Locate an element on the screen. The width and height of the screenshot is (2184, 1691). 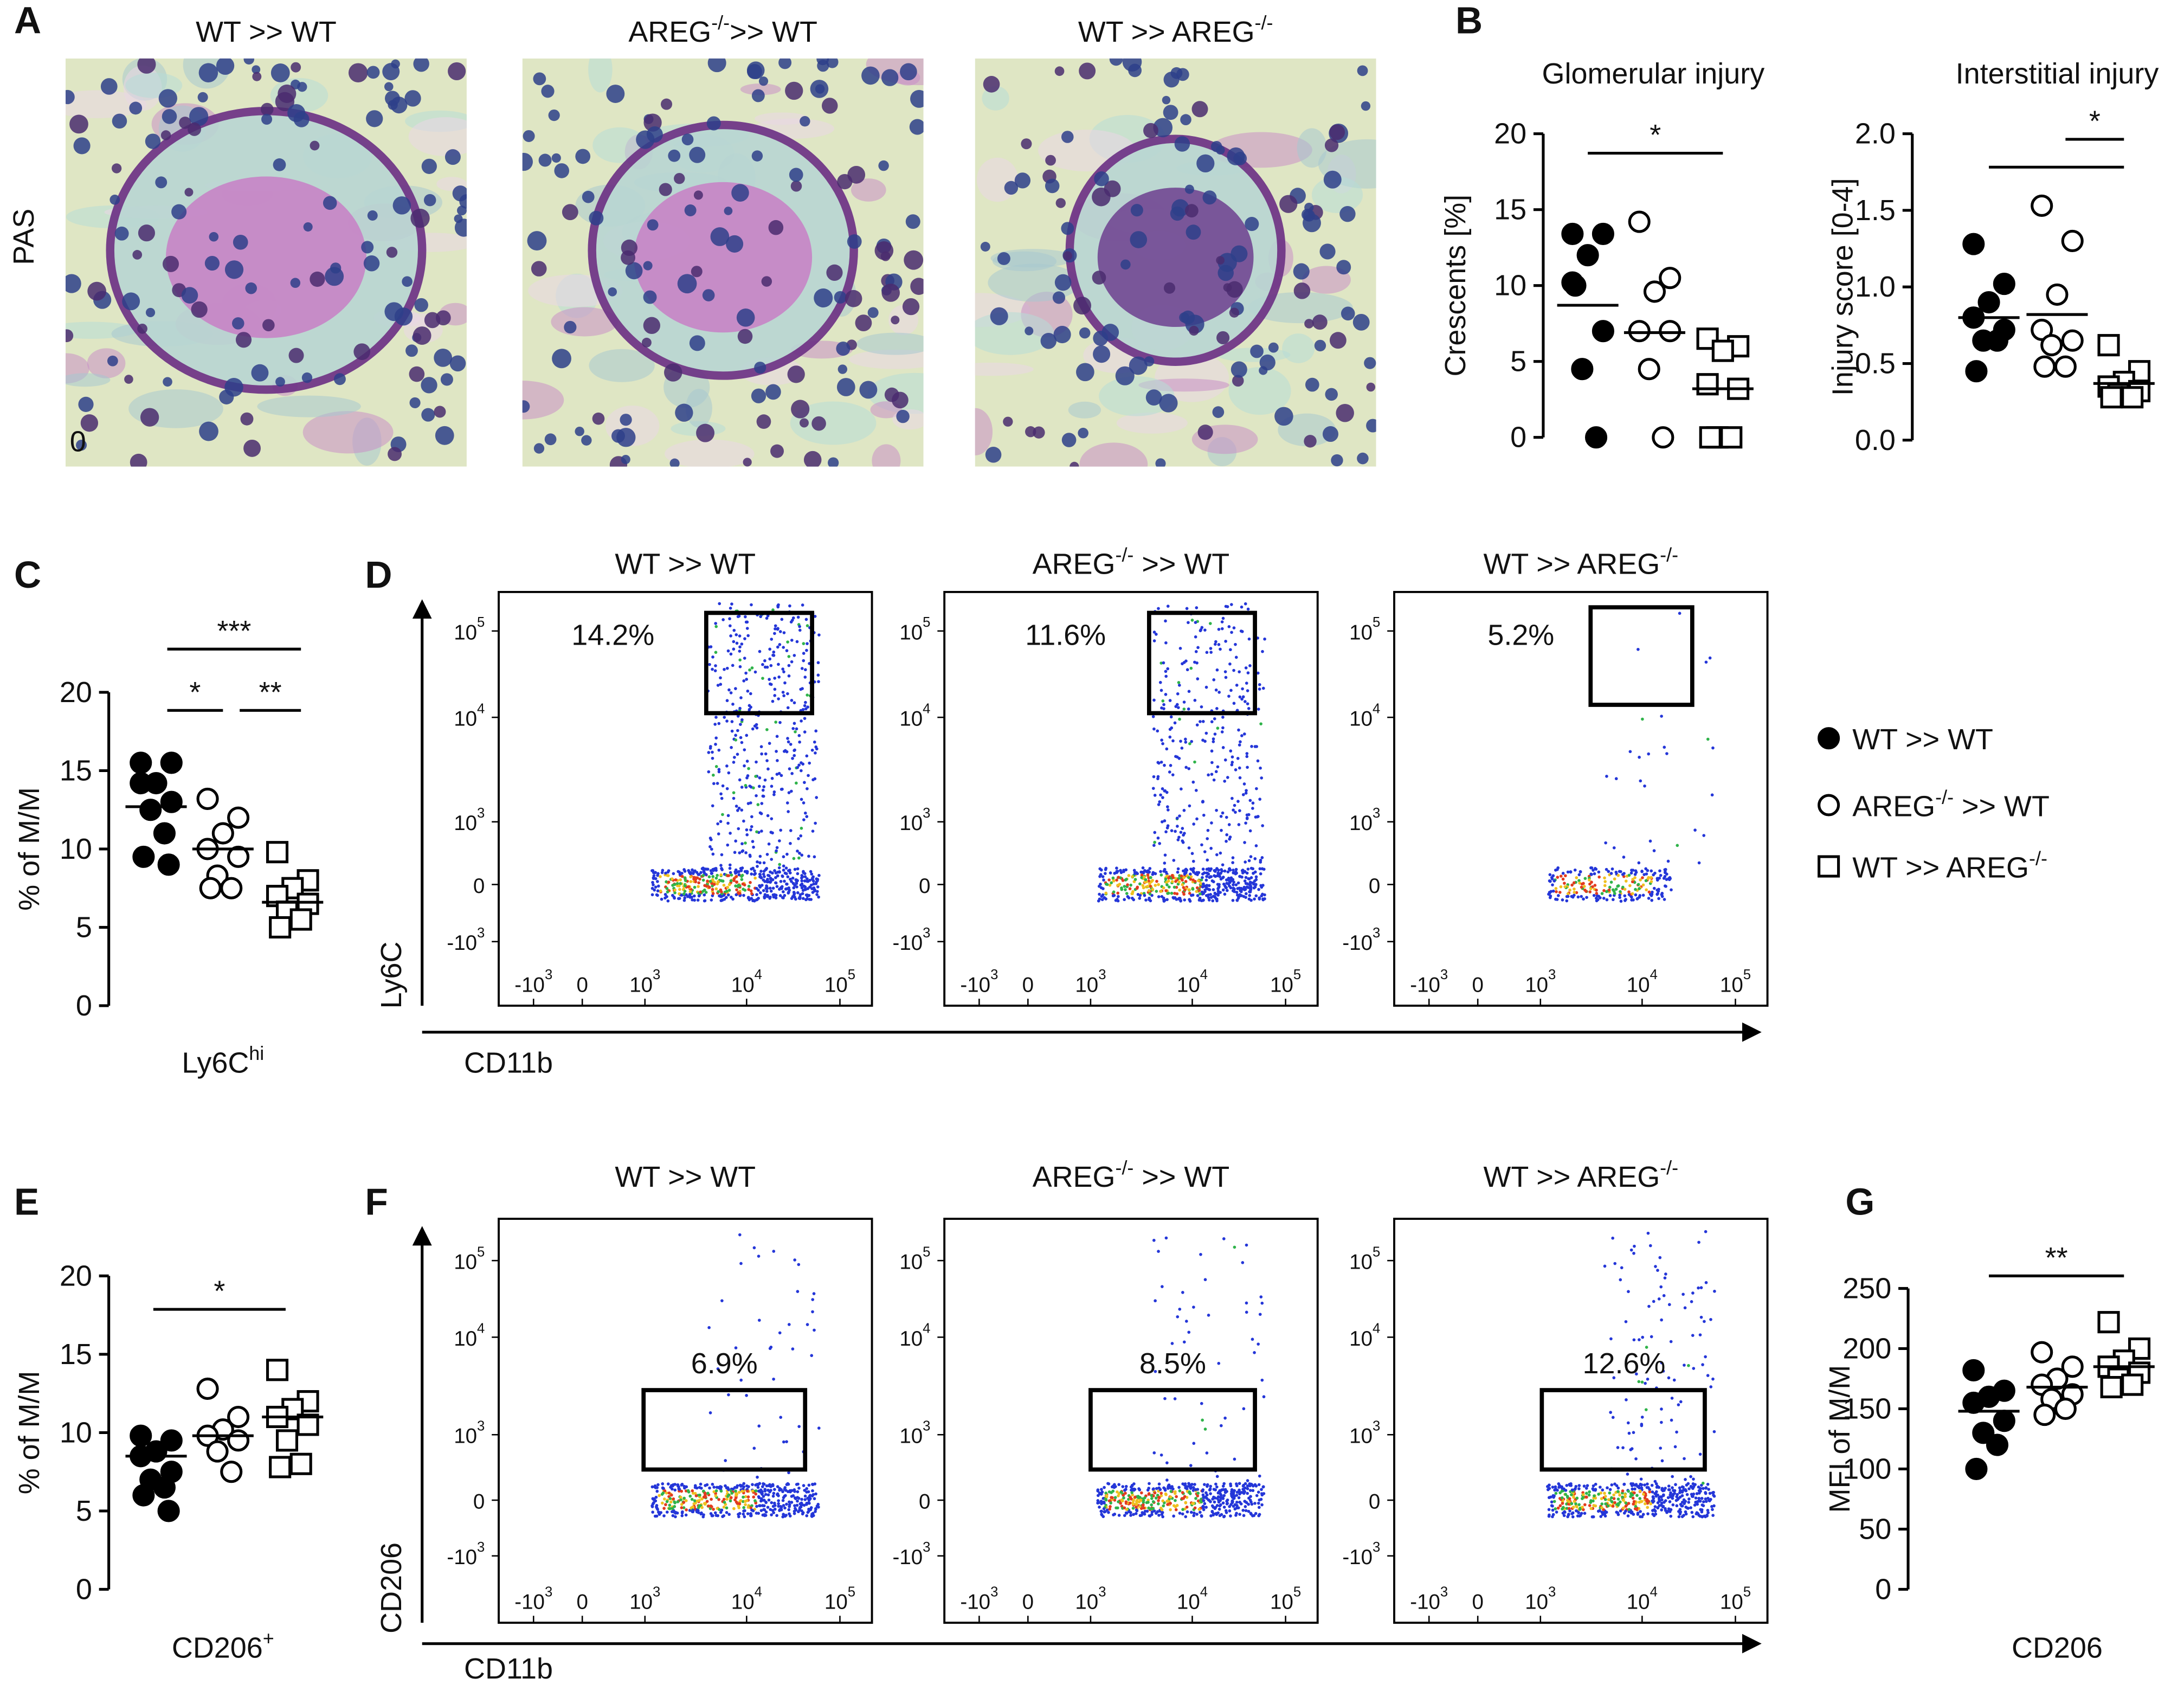
histology-title-sup: -/- is located at coordinates (720, 23).